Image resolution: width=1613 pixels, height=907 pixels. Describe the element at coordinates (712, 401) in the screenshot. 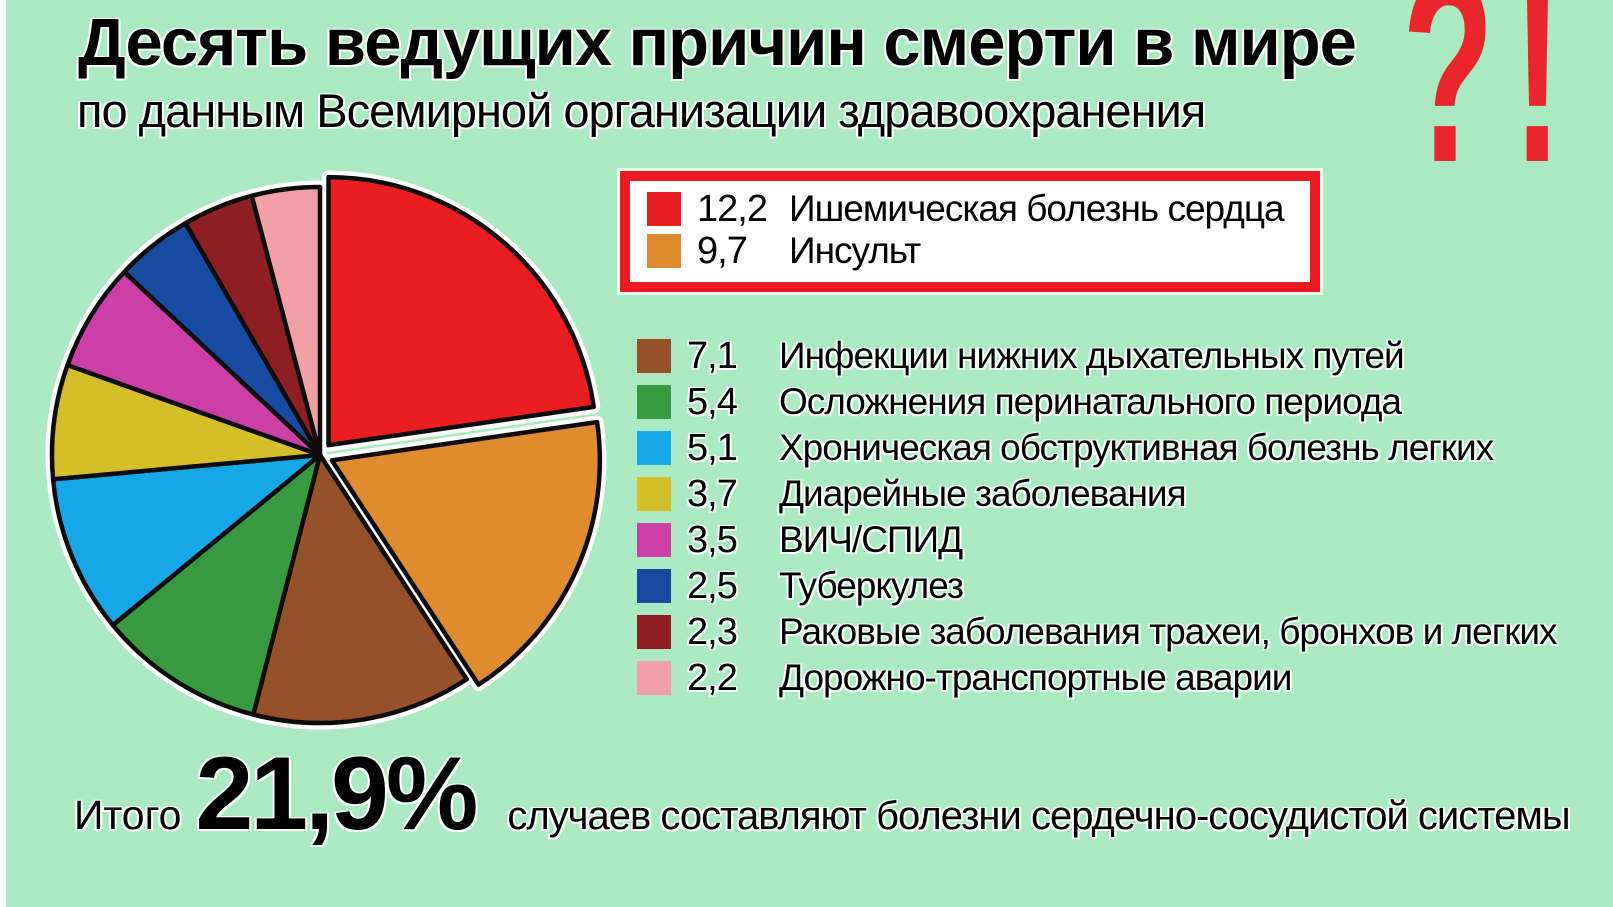

I see `legend-value: 5,4` at that location.